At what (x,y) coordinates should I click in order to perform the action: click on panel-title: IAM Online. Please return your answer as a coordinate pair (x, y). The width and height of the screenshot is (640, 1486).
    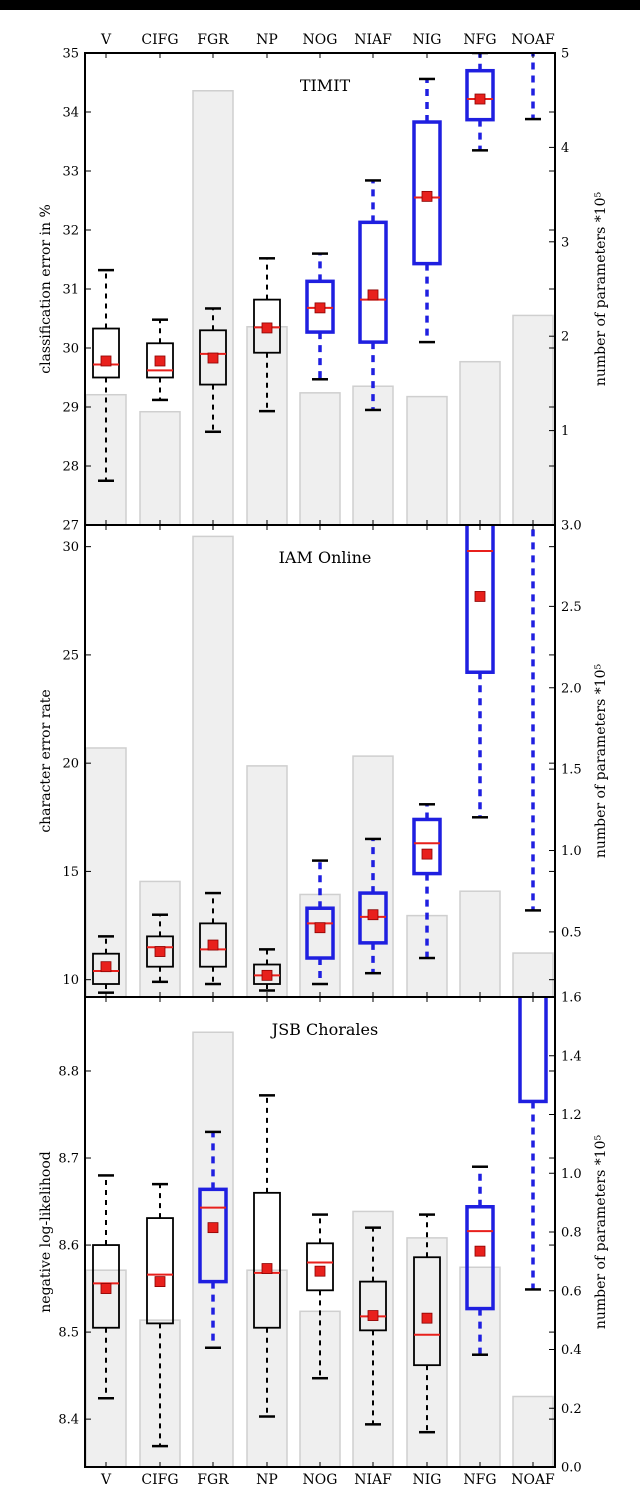
    Looking at the image, I should click on (325, 557).